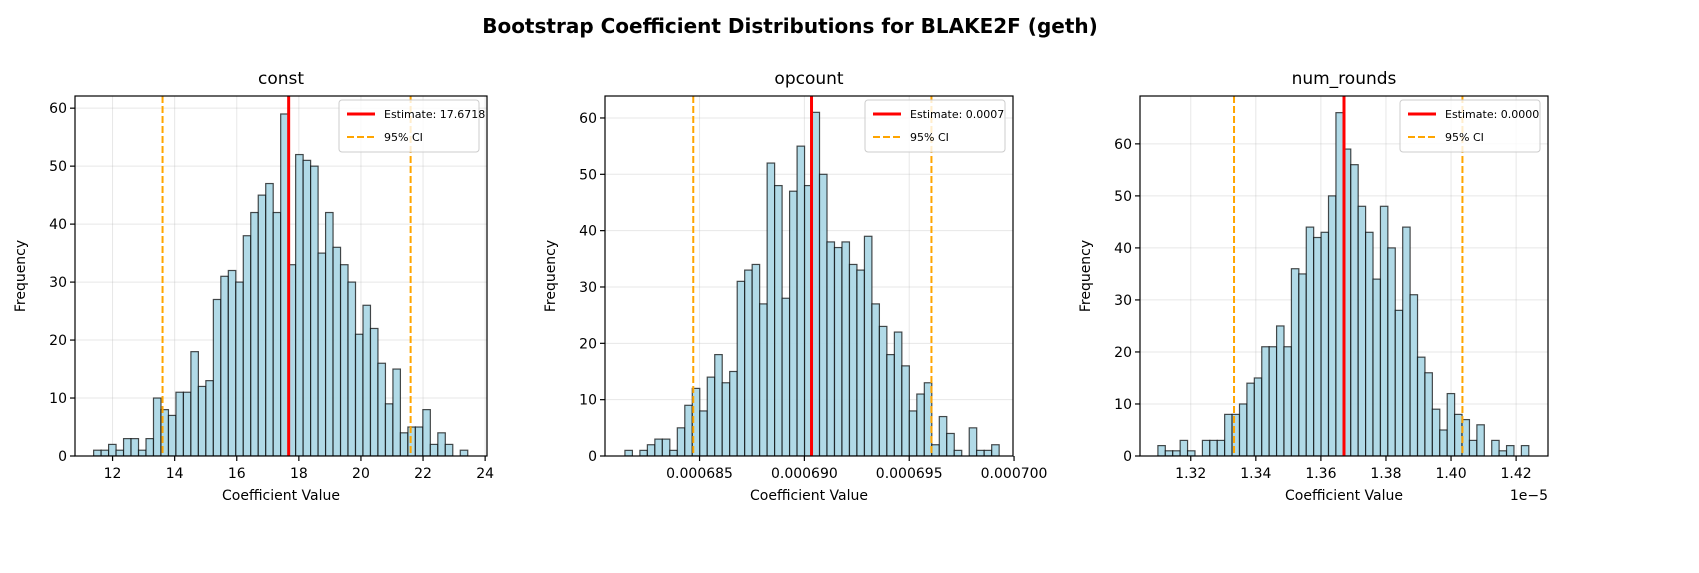  I want to click on x-tick-label: 16, so click(237, 474).